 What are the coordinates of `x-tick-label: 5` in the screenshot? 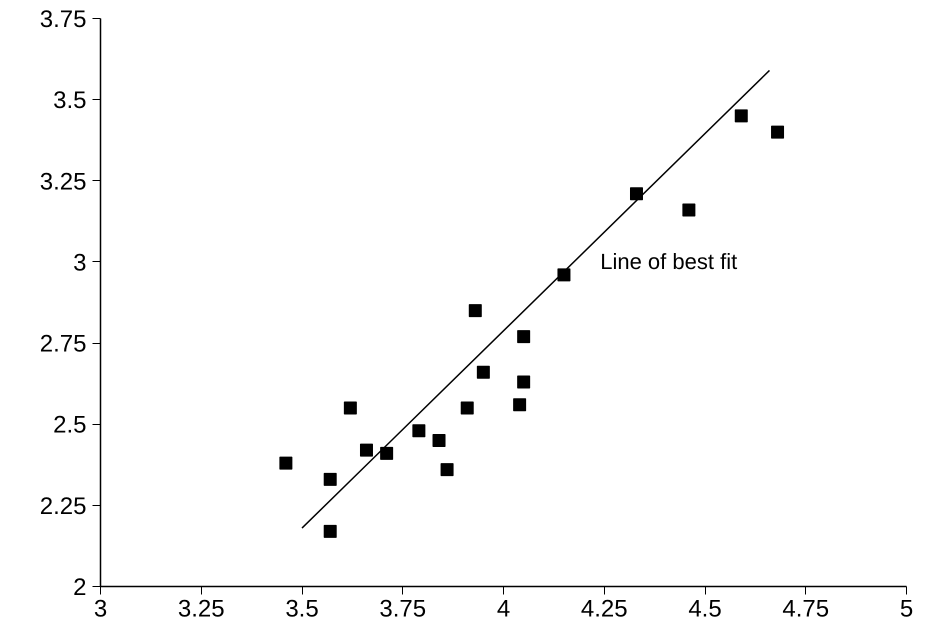 It's located at (907, 609).